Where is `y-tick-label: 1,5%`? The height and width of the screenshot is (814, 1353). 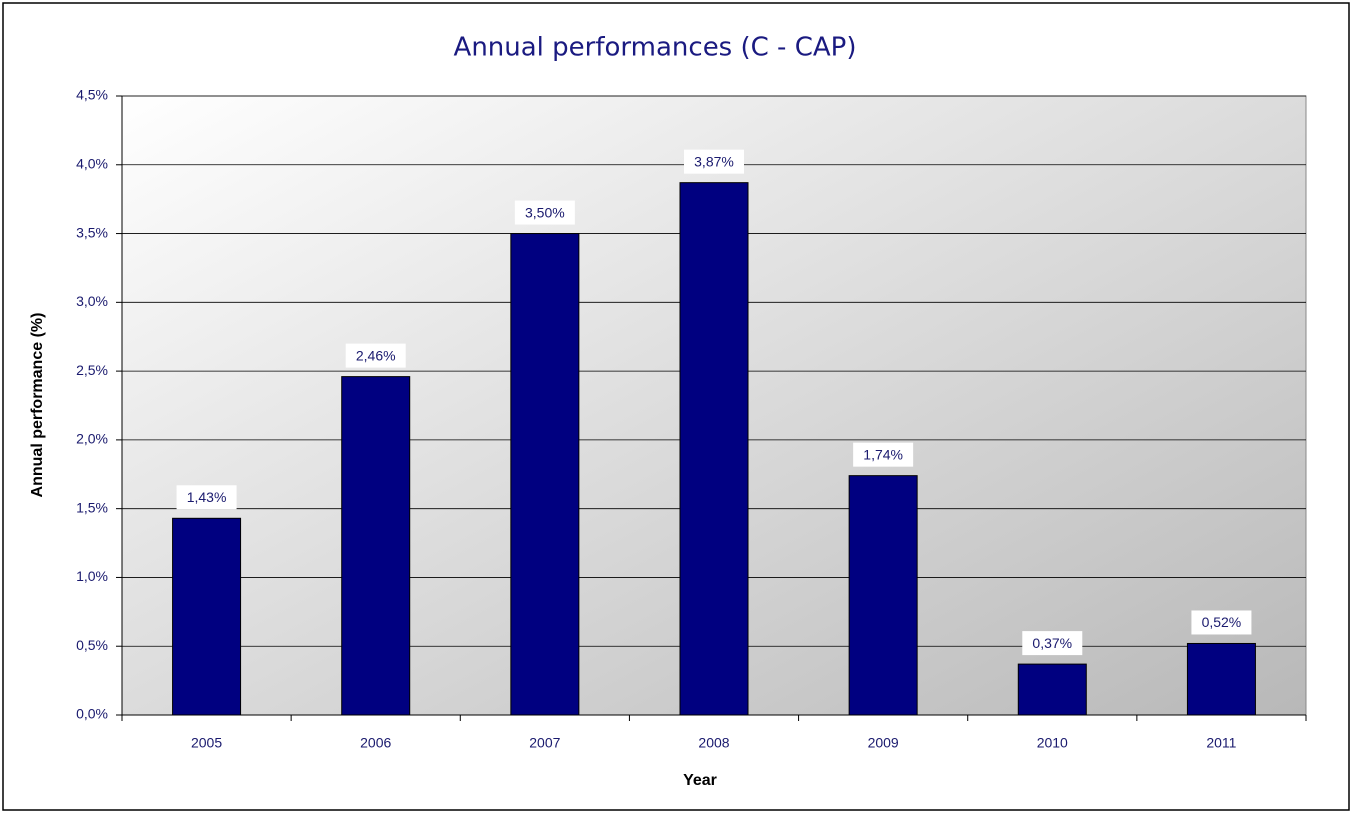 y-tick-label: 1,5% is located at coordinates (92, 507).